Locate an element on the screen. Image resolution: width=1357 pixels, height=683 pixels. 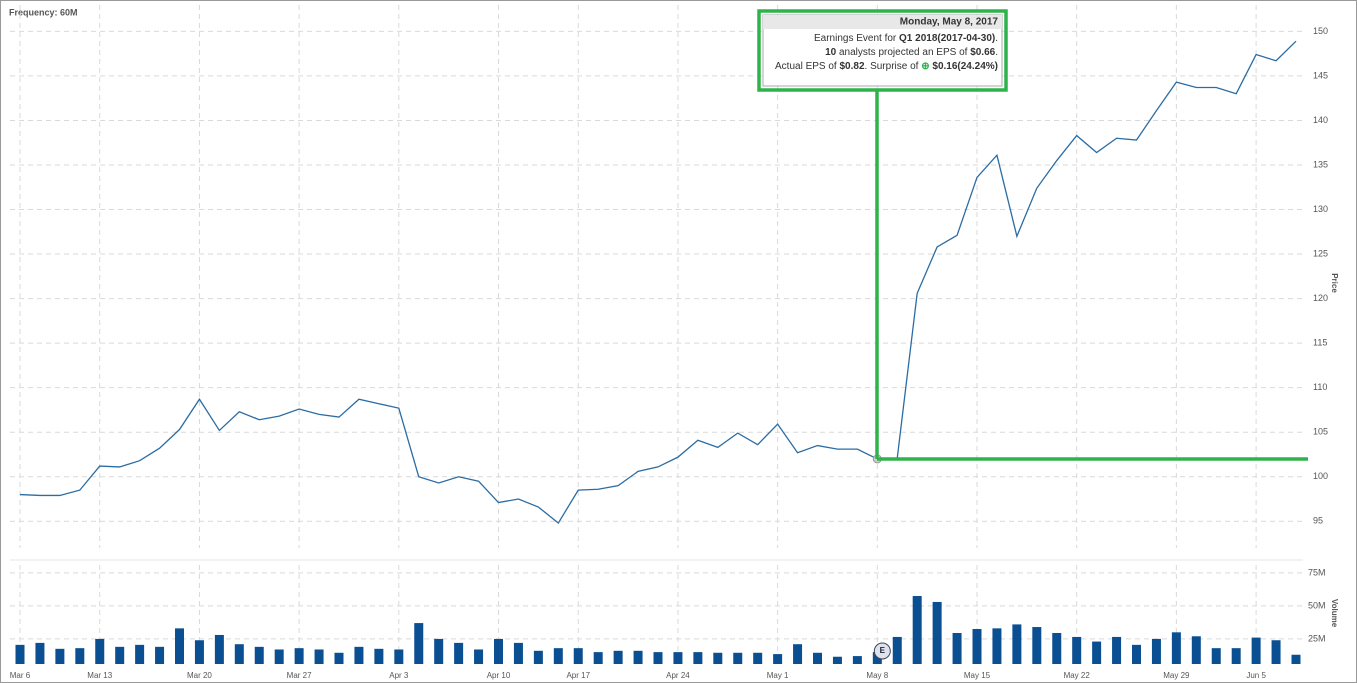
event-marker-label: E is located at coordinates (883, 650).